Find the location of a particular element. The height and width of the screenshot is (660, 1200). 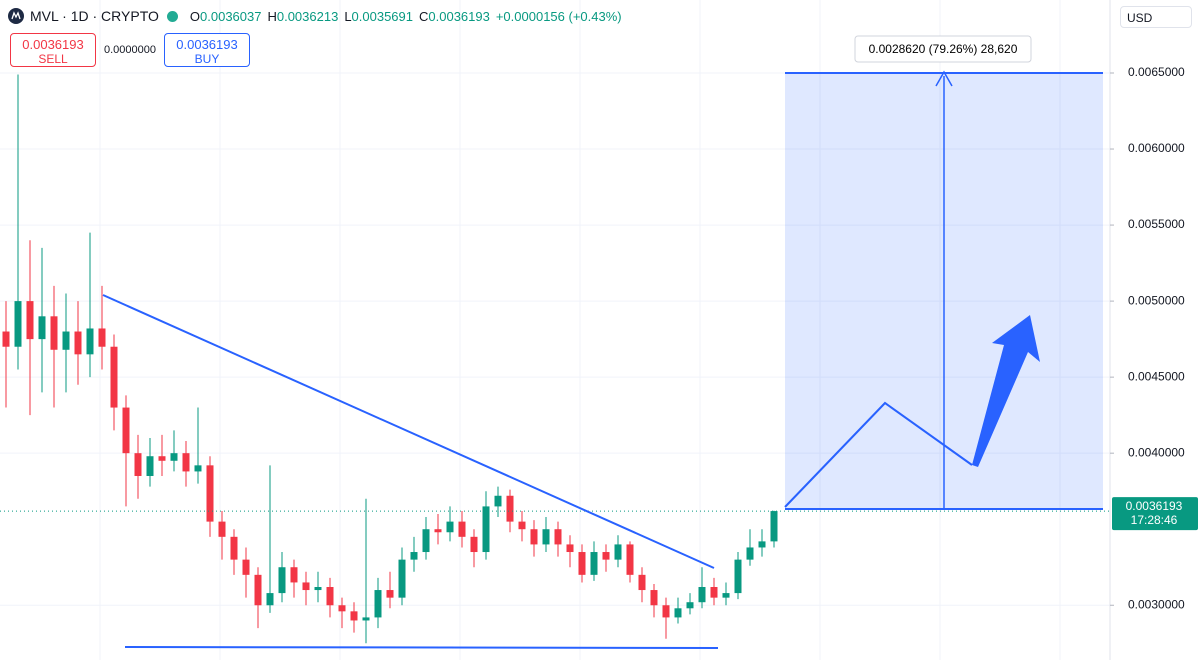

support-line is located at coordinates (421, 647).